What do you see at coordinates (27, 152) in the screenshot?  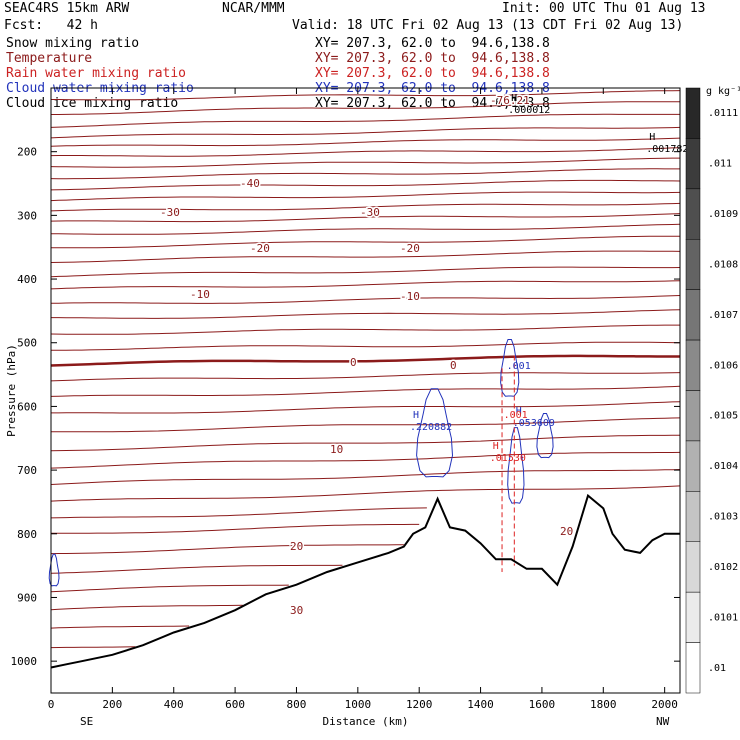 I see `y-tick-label: 200` at bounding box center [27, 152].